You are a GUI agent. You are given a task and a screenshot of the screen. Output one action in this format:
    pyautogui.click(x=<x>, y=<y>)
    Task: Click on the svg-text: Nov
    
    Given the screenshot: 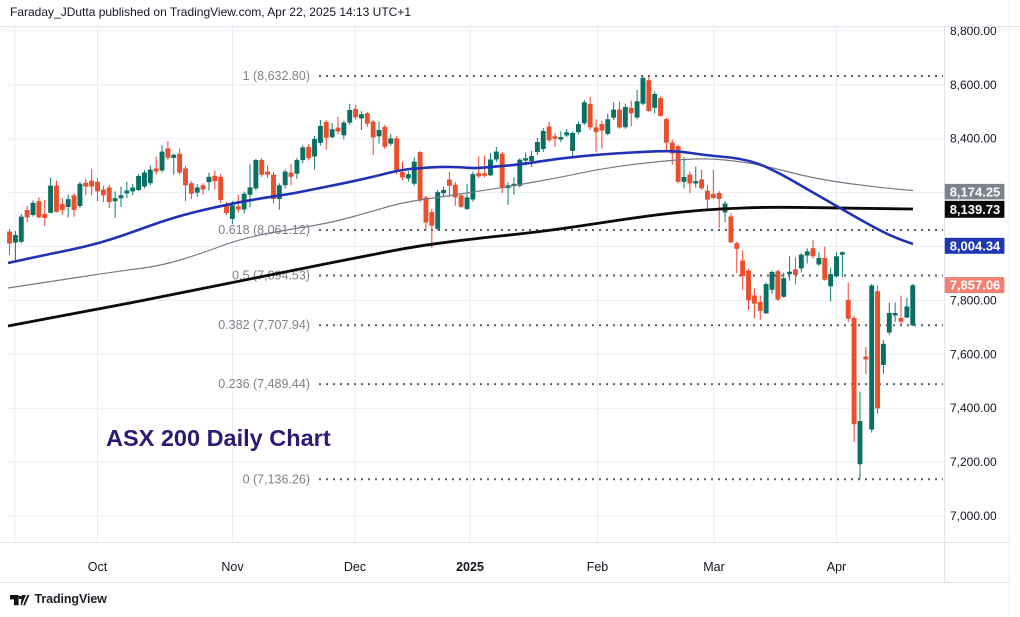 What is the action you would take?
    pyautogui.click(x=232, y=567)
    